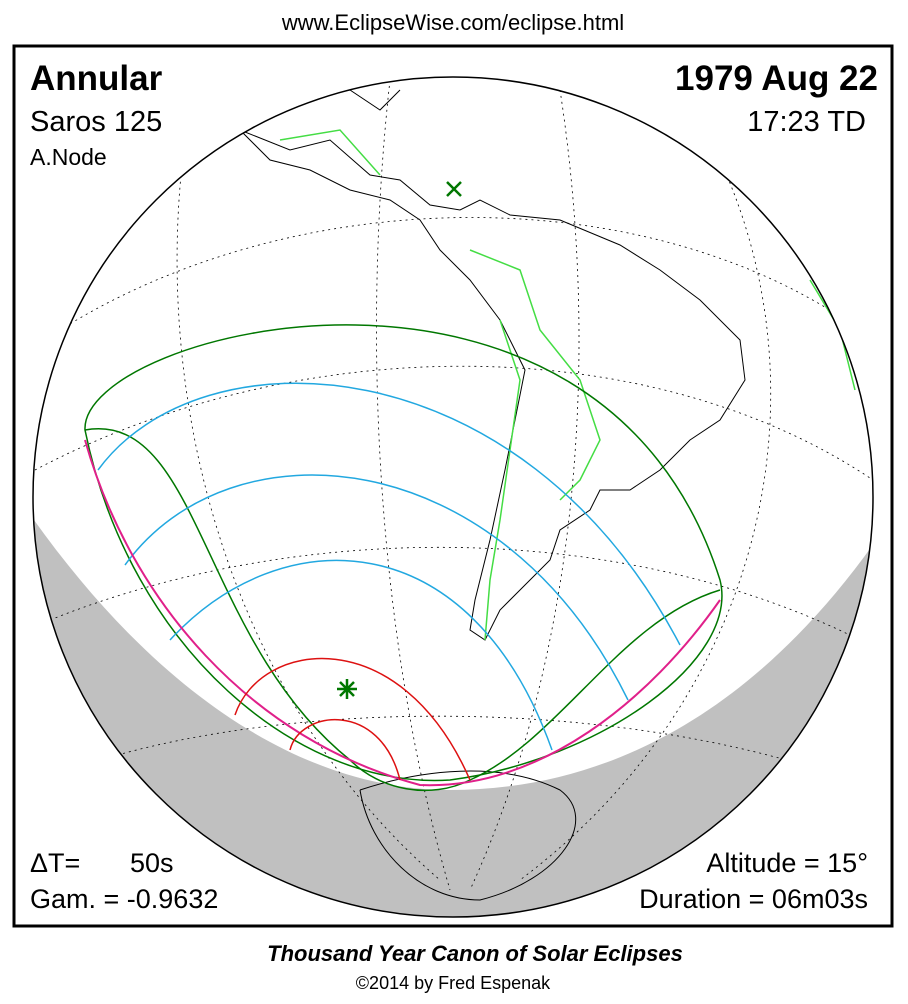 The width and height of the screenshot is (908, 1004). I want to click on eclipse-type: Annular, so click(96, 78).